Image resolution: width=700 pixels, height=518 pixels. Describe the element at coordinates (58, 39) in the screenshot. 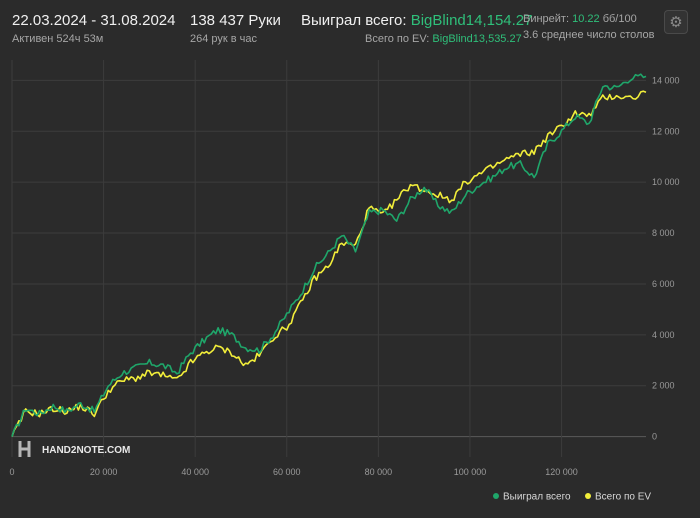

I see `active-time: Активен 524ч 53м` at that location.